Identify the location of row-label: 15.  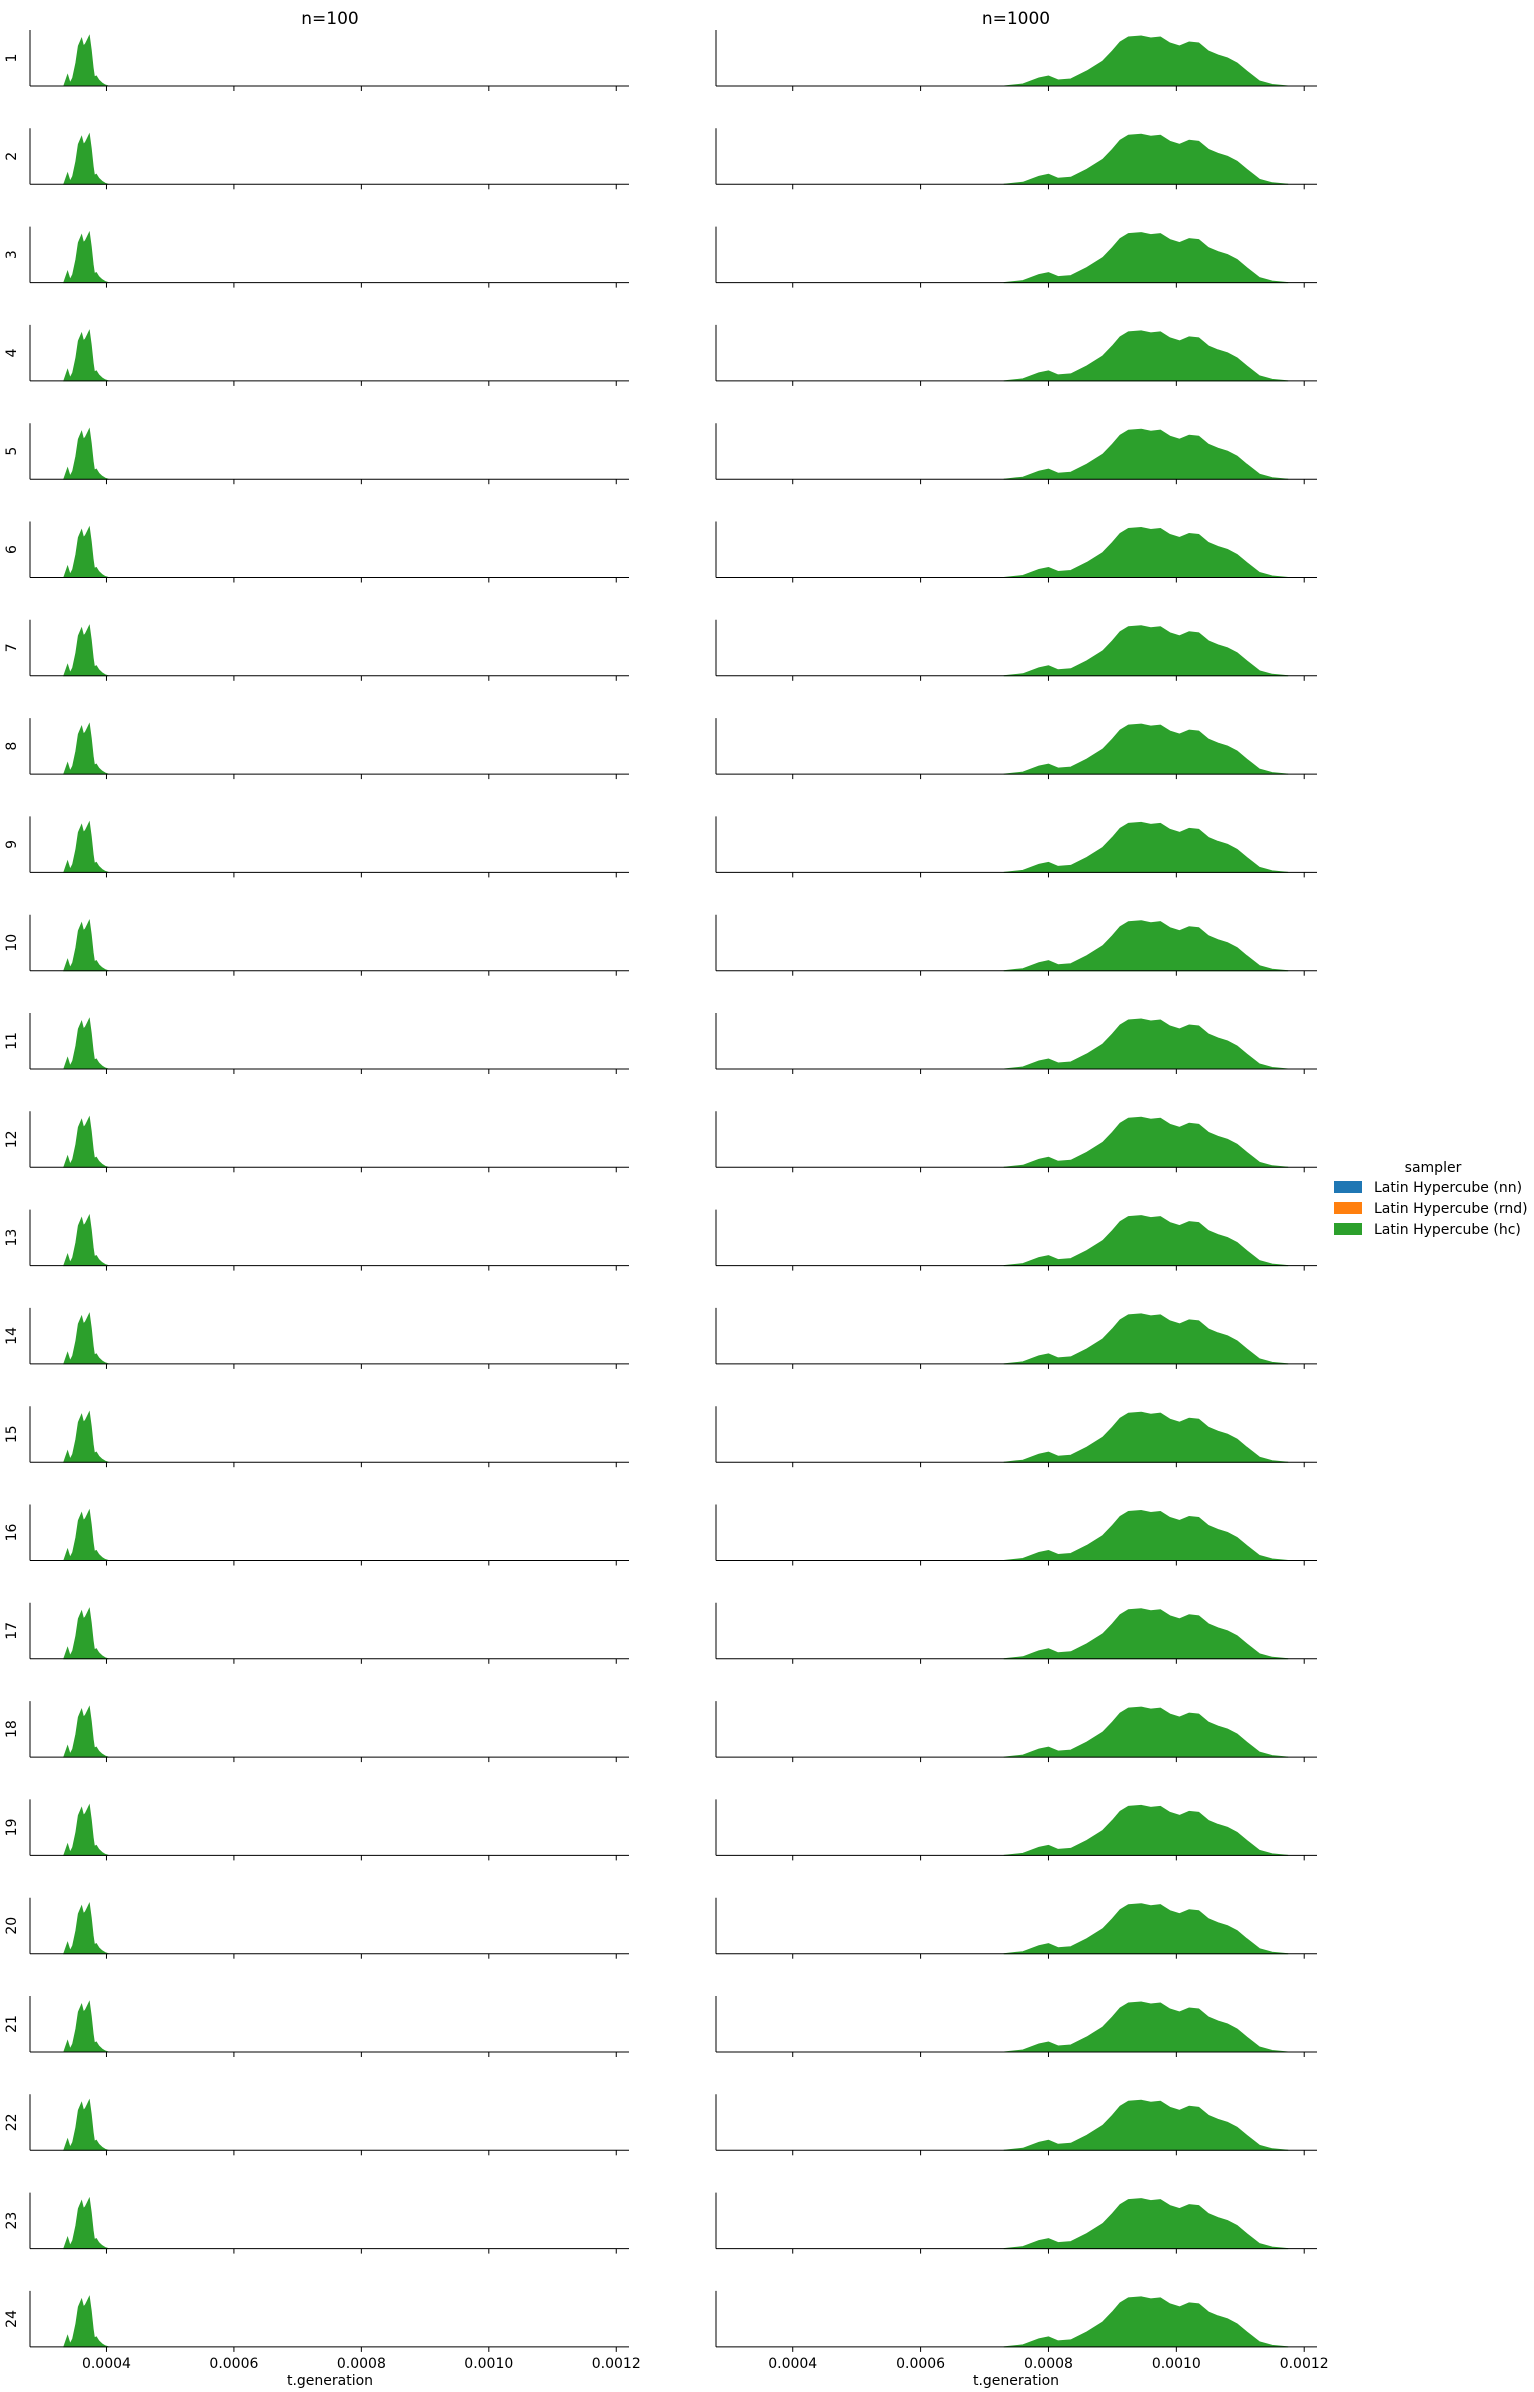
(12, 1434).